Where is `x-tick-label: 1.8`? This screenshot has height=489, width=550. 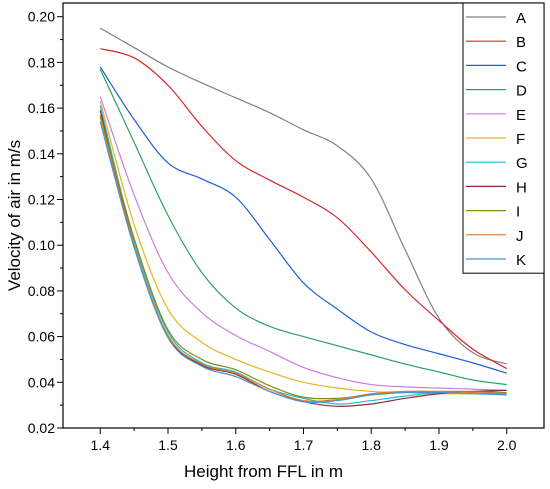
x-tick-label: 1.8 is located at coordinates (372, 445).